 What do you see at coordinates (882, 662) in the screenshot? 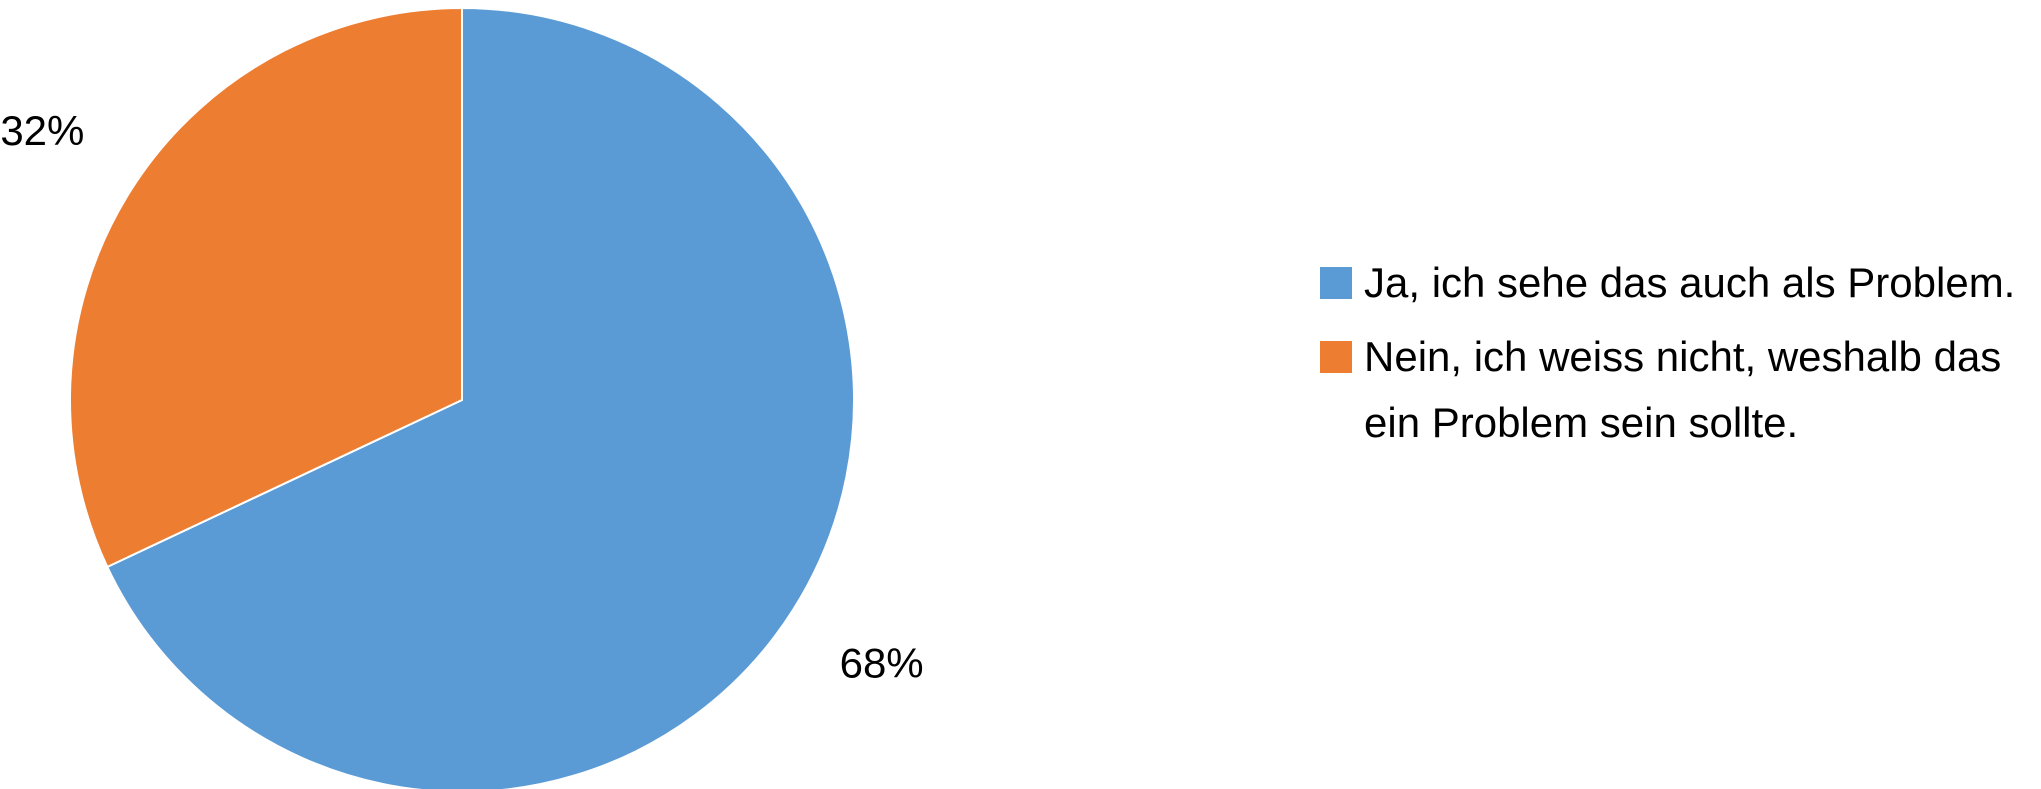
I see `data-label-yes: 68%` at bounding box center [882, 662].